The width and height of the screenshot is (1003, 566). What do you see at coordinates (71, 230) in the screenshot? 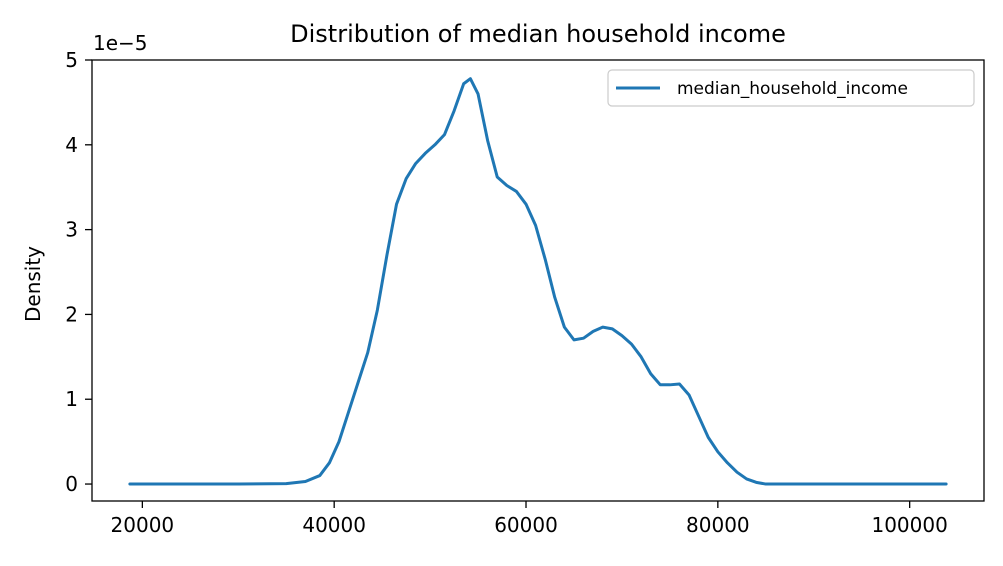
I see `y-tick-label: 3` at bounding box center [71, 230].